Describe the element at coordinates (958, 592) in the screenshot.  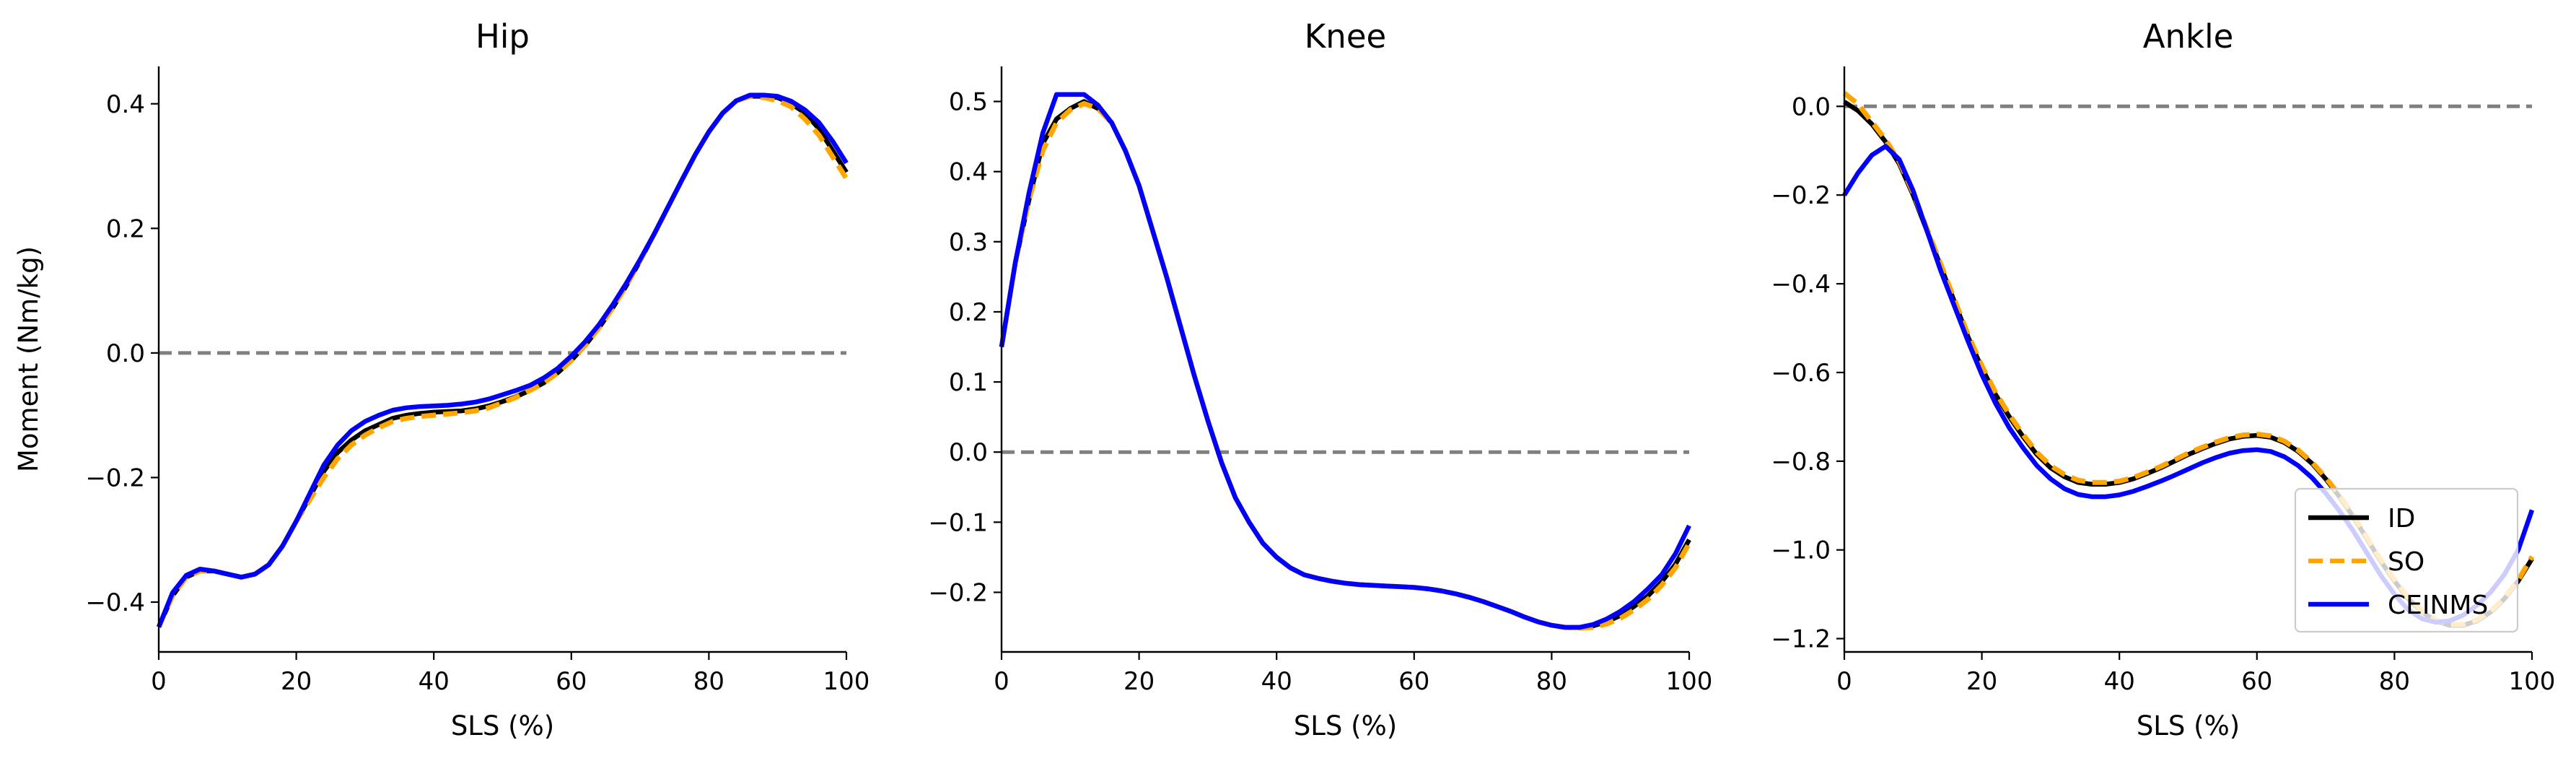
I see `knee-y-tick-label: −0.2` at that location.